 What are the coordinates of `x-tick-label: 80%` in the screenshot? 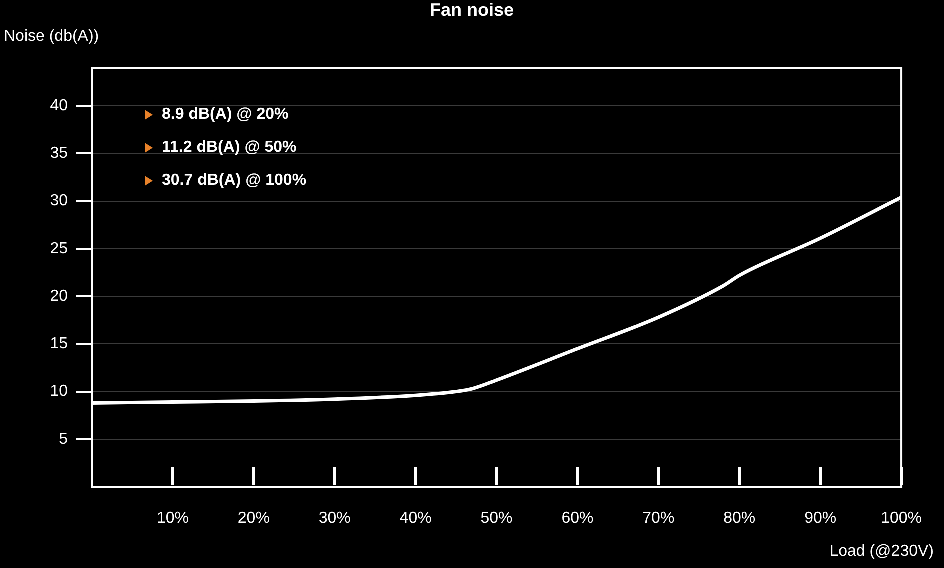 It's located at (740, 519).